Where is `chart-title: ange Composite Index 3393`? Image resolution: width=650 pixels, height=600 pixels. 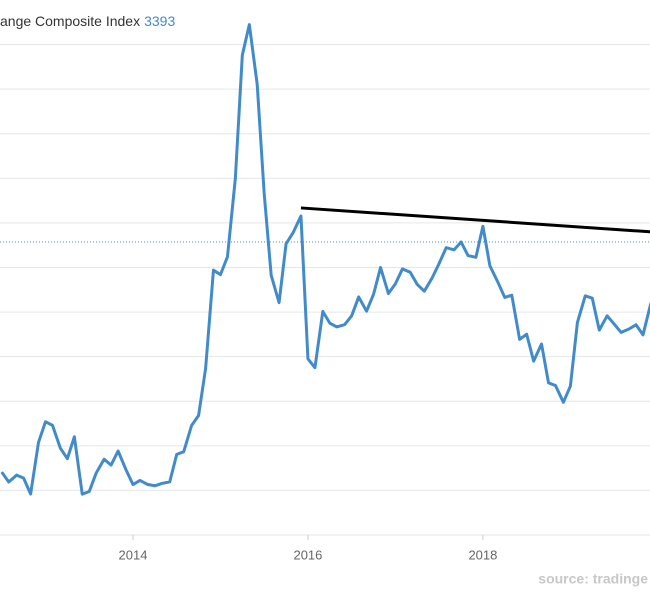 chart-title: ange Composite Index 3393 is located at coordinates (87, 21).